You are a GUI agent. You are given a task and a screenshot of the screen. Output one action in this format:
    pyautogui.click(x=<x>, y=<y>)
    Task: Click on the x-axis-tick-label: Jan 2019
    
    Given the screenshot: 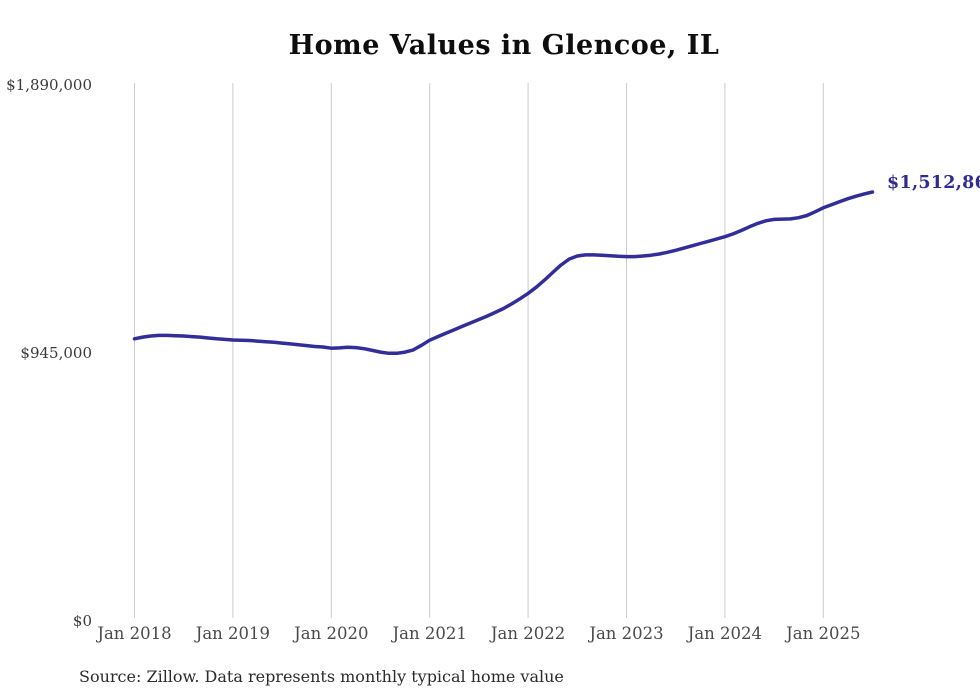 What is the action you would take?
    pyautogui.click(x=233, y=633)
    